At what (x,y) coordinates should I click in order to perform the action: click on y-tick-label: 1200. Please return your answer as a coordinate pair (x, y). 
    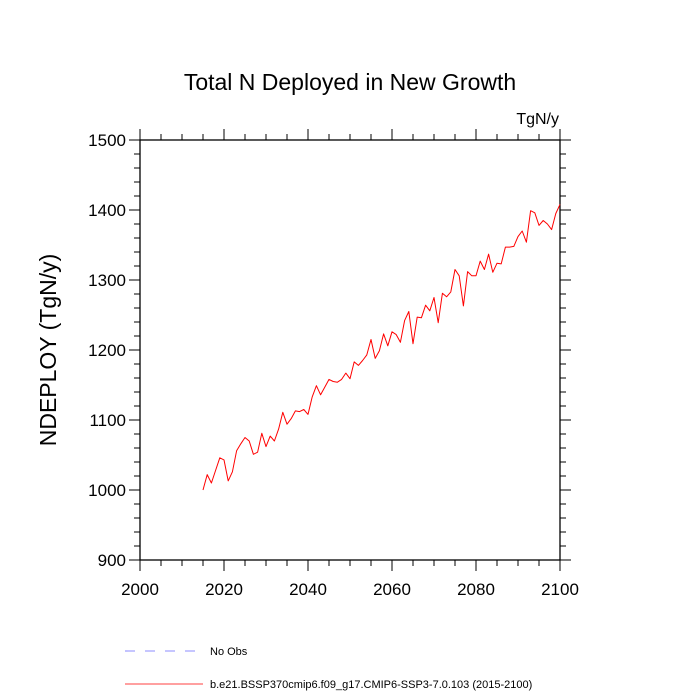
    Looking at the image, I should click on (107, 350).